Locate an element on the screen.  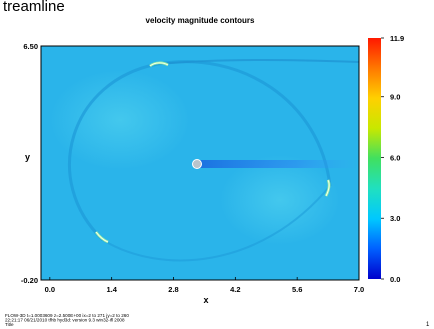
top-shear-band is located at coordinates (258, 62).